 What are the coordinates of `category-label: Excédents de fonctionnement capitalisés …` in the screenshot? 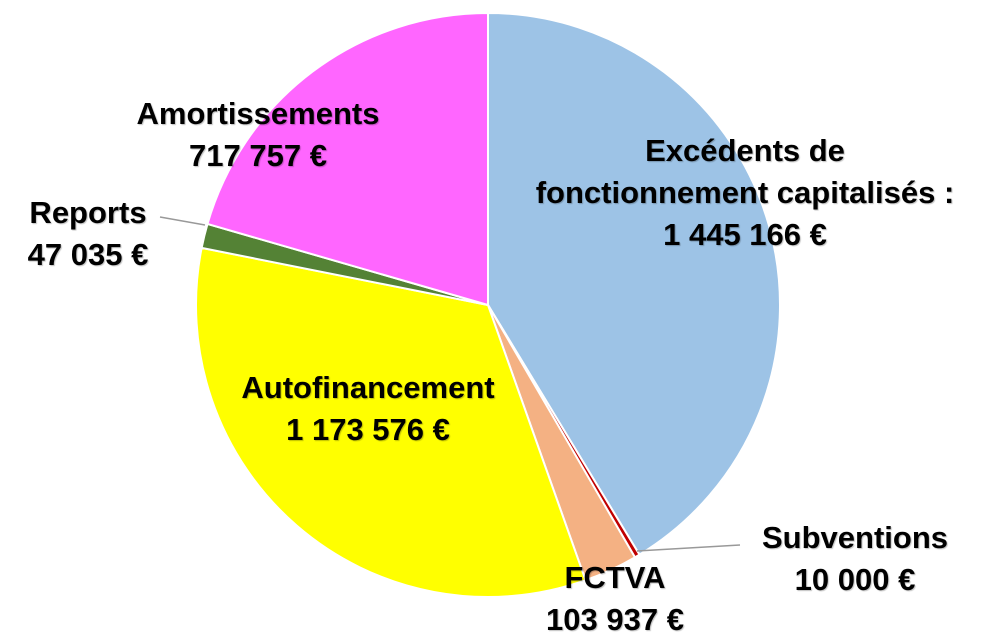 It's located at (745, 171).